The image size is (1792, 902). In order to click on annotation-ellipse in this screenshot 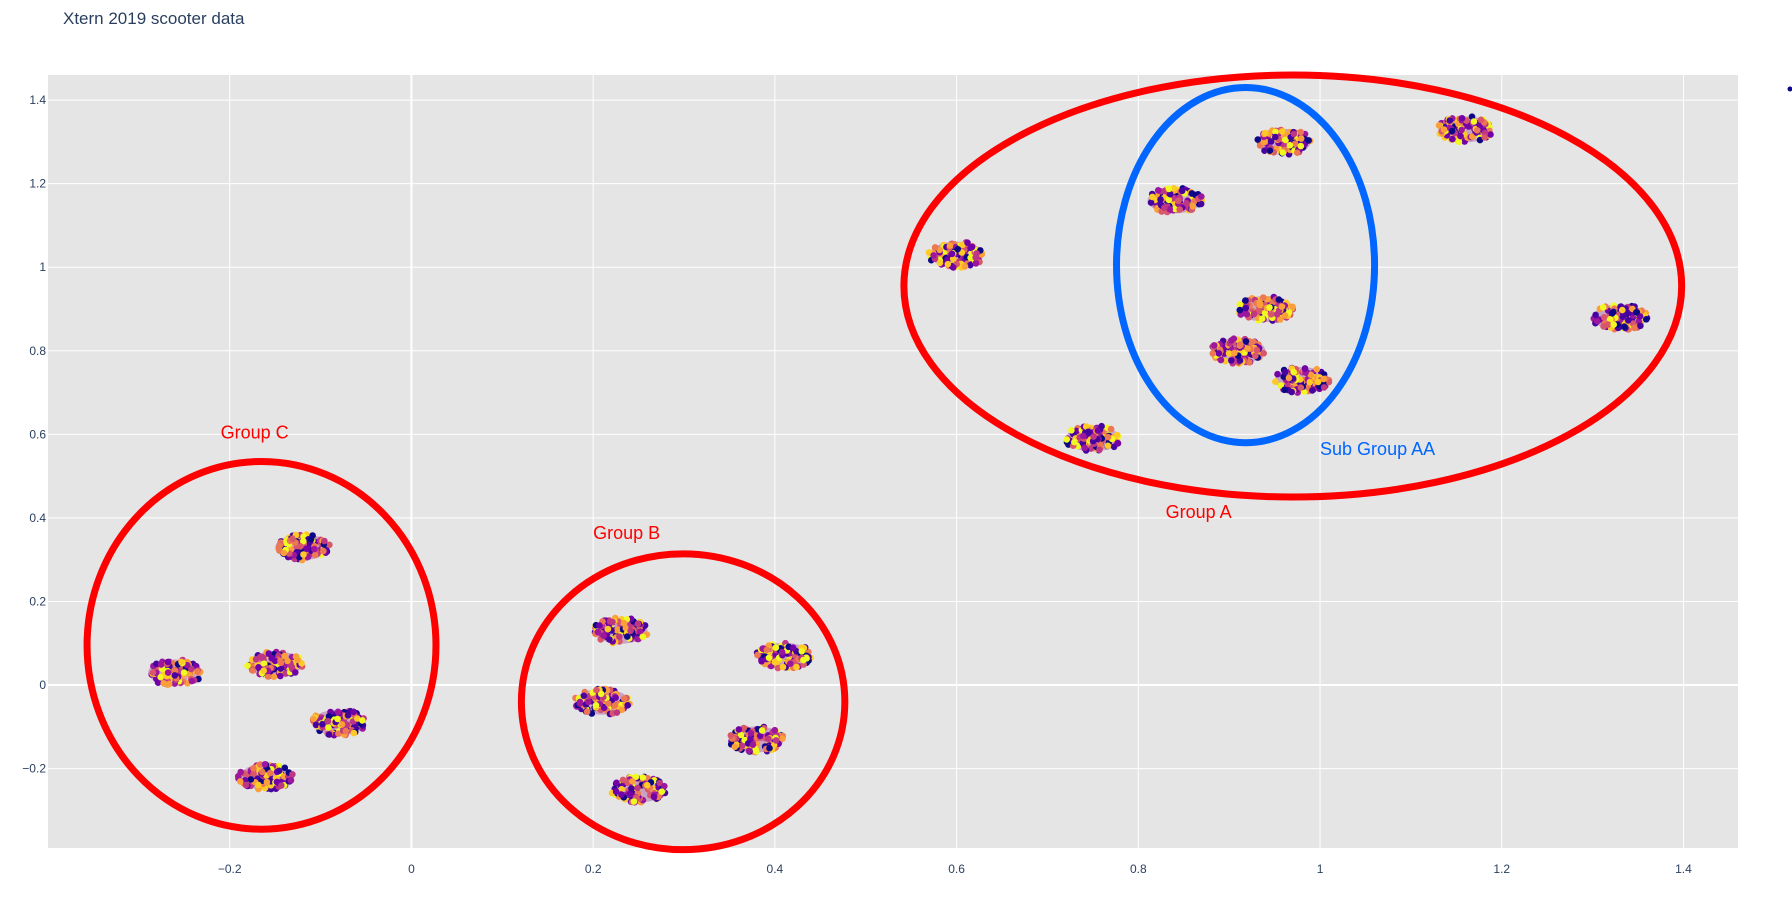, I will do `click(683, 702)`.